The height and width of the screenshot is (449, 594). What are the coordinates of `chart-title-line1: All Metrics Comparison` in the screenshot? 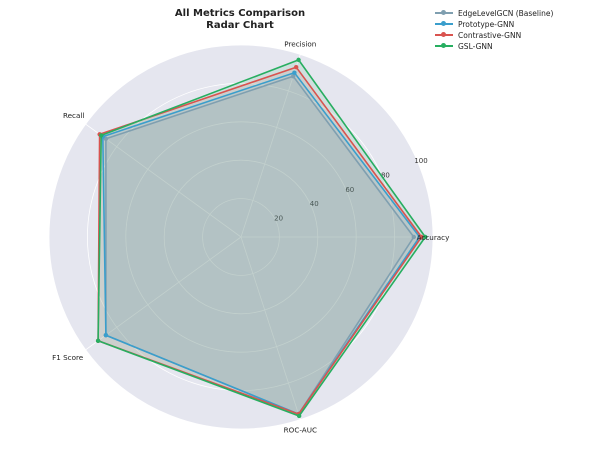 It's located at (240, 13).